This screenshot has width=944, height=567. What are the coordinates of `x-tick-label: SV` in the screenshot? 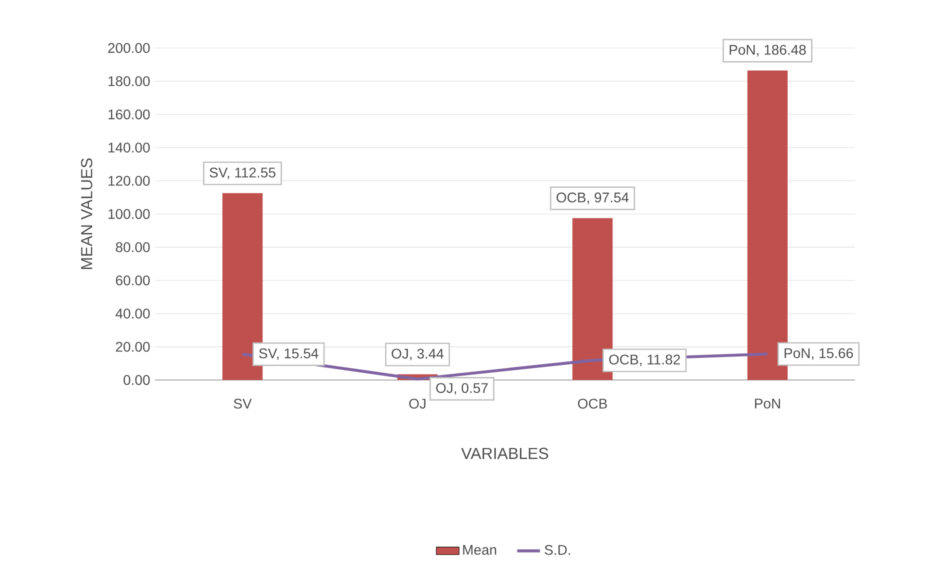 It's located at (243, 403).